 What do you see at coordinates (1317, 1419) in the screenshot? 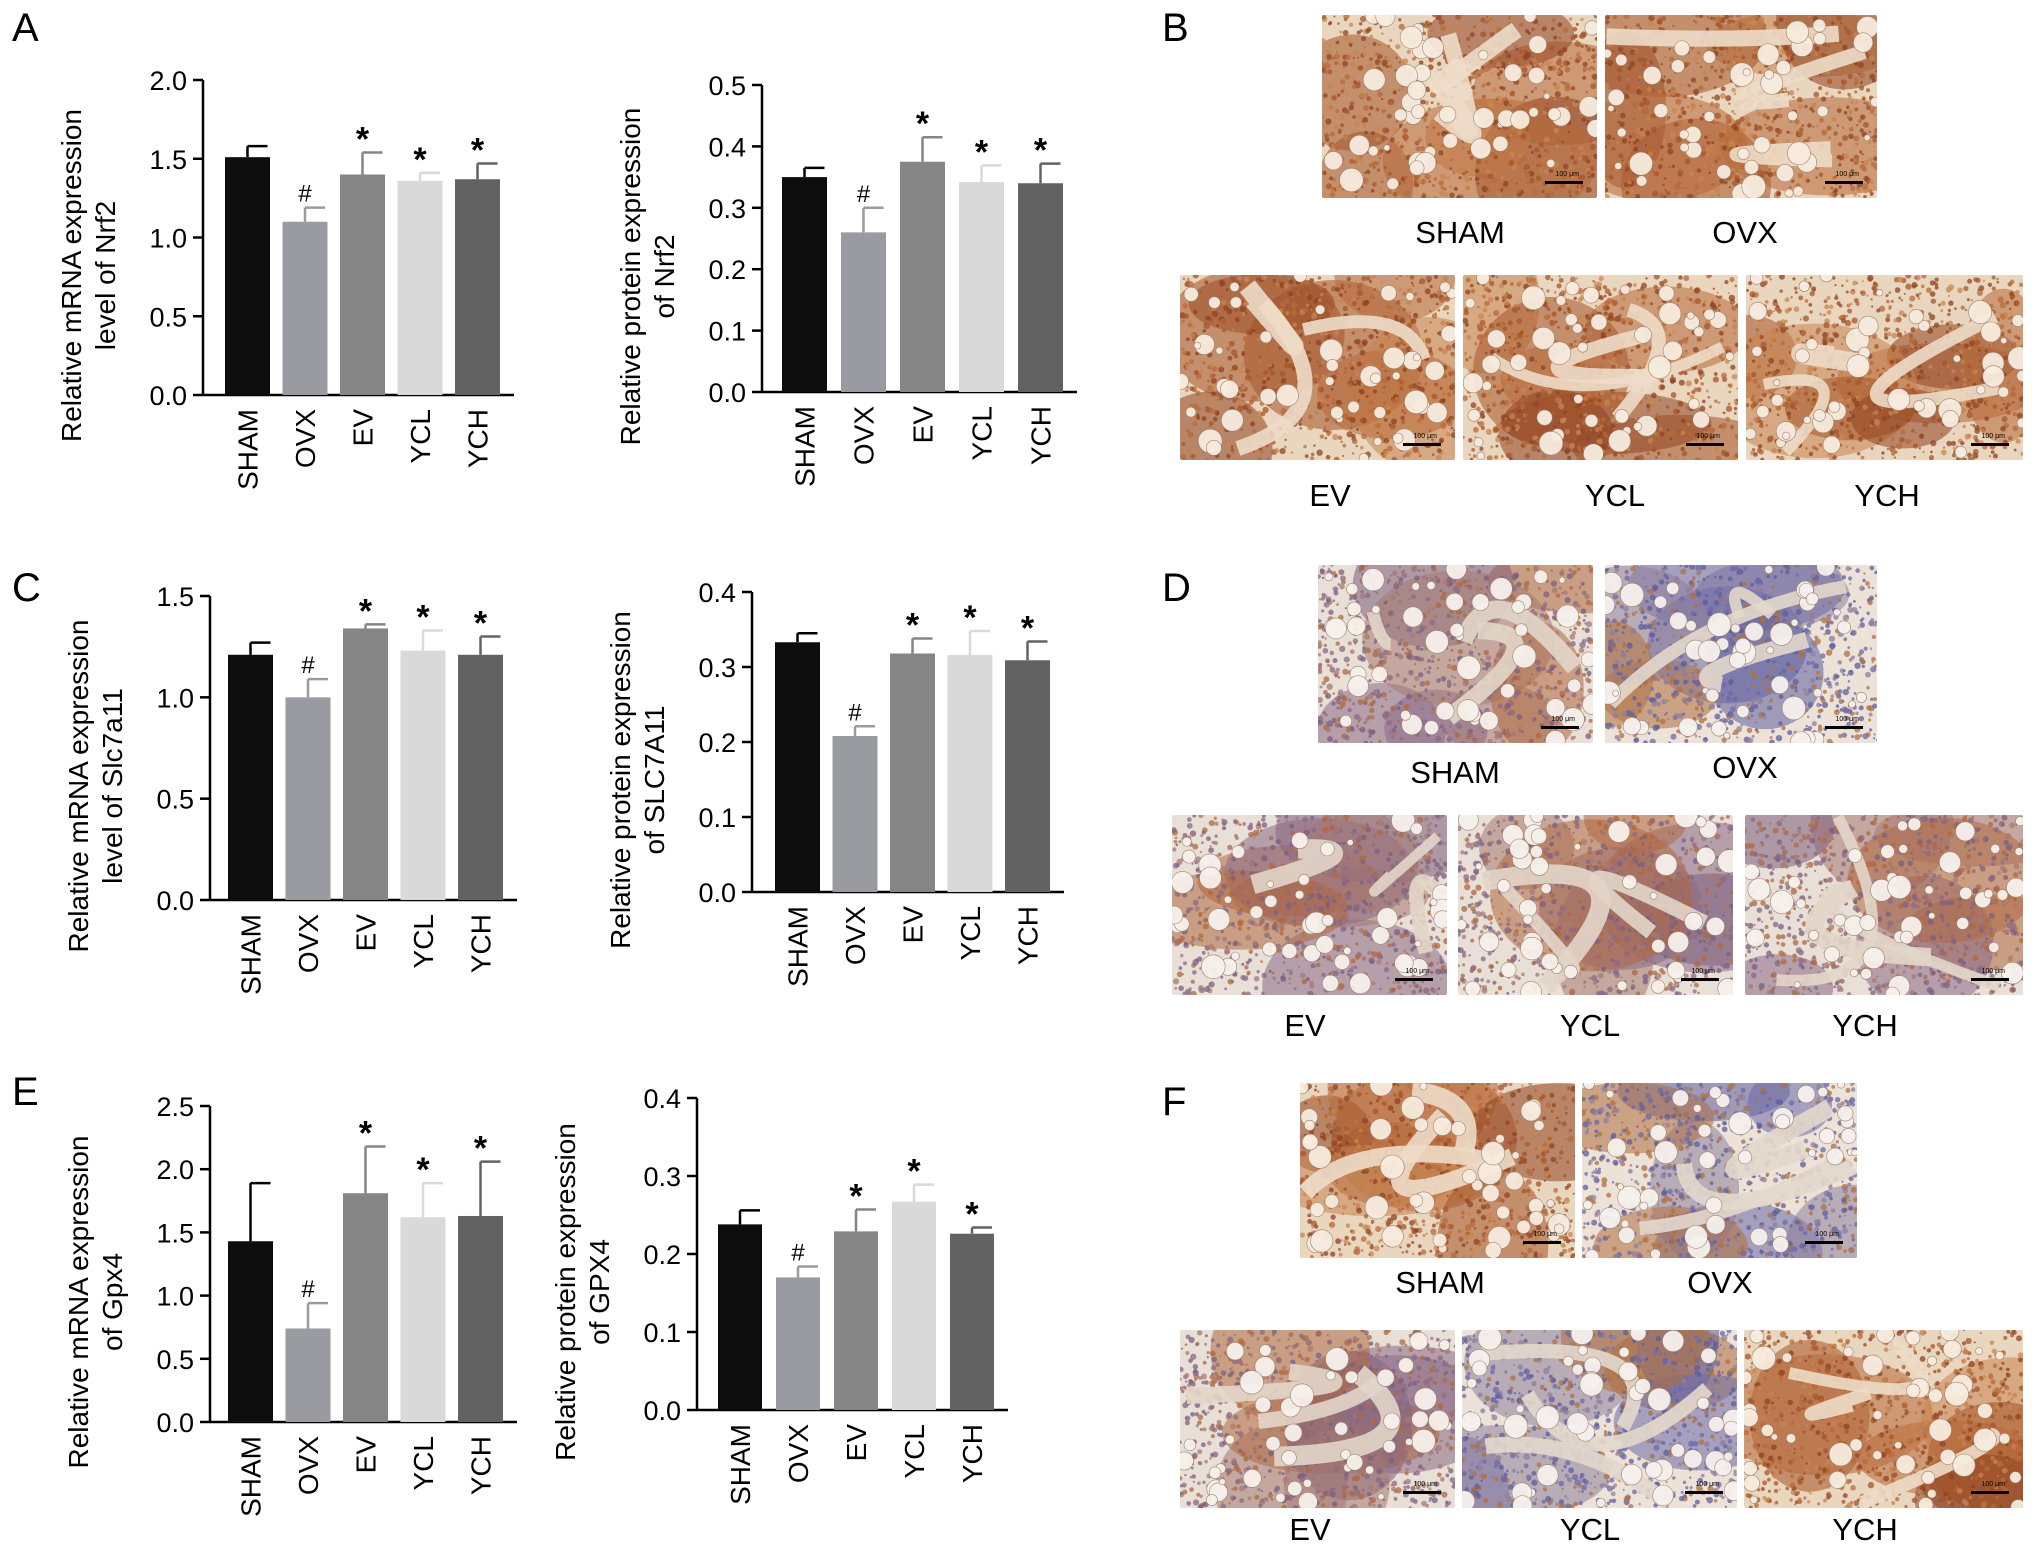
I see `micrograph-f-ev: 100 μm` at bounding box center [1317, 1419].